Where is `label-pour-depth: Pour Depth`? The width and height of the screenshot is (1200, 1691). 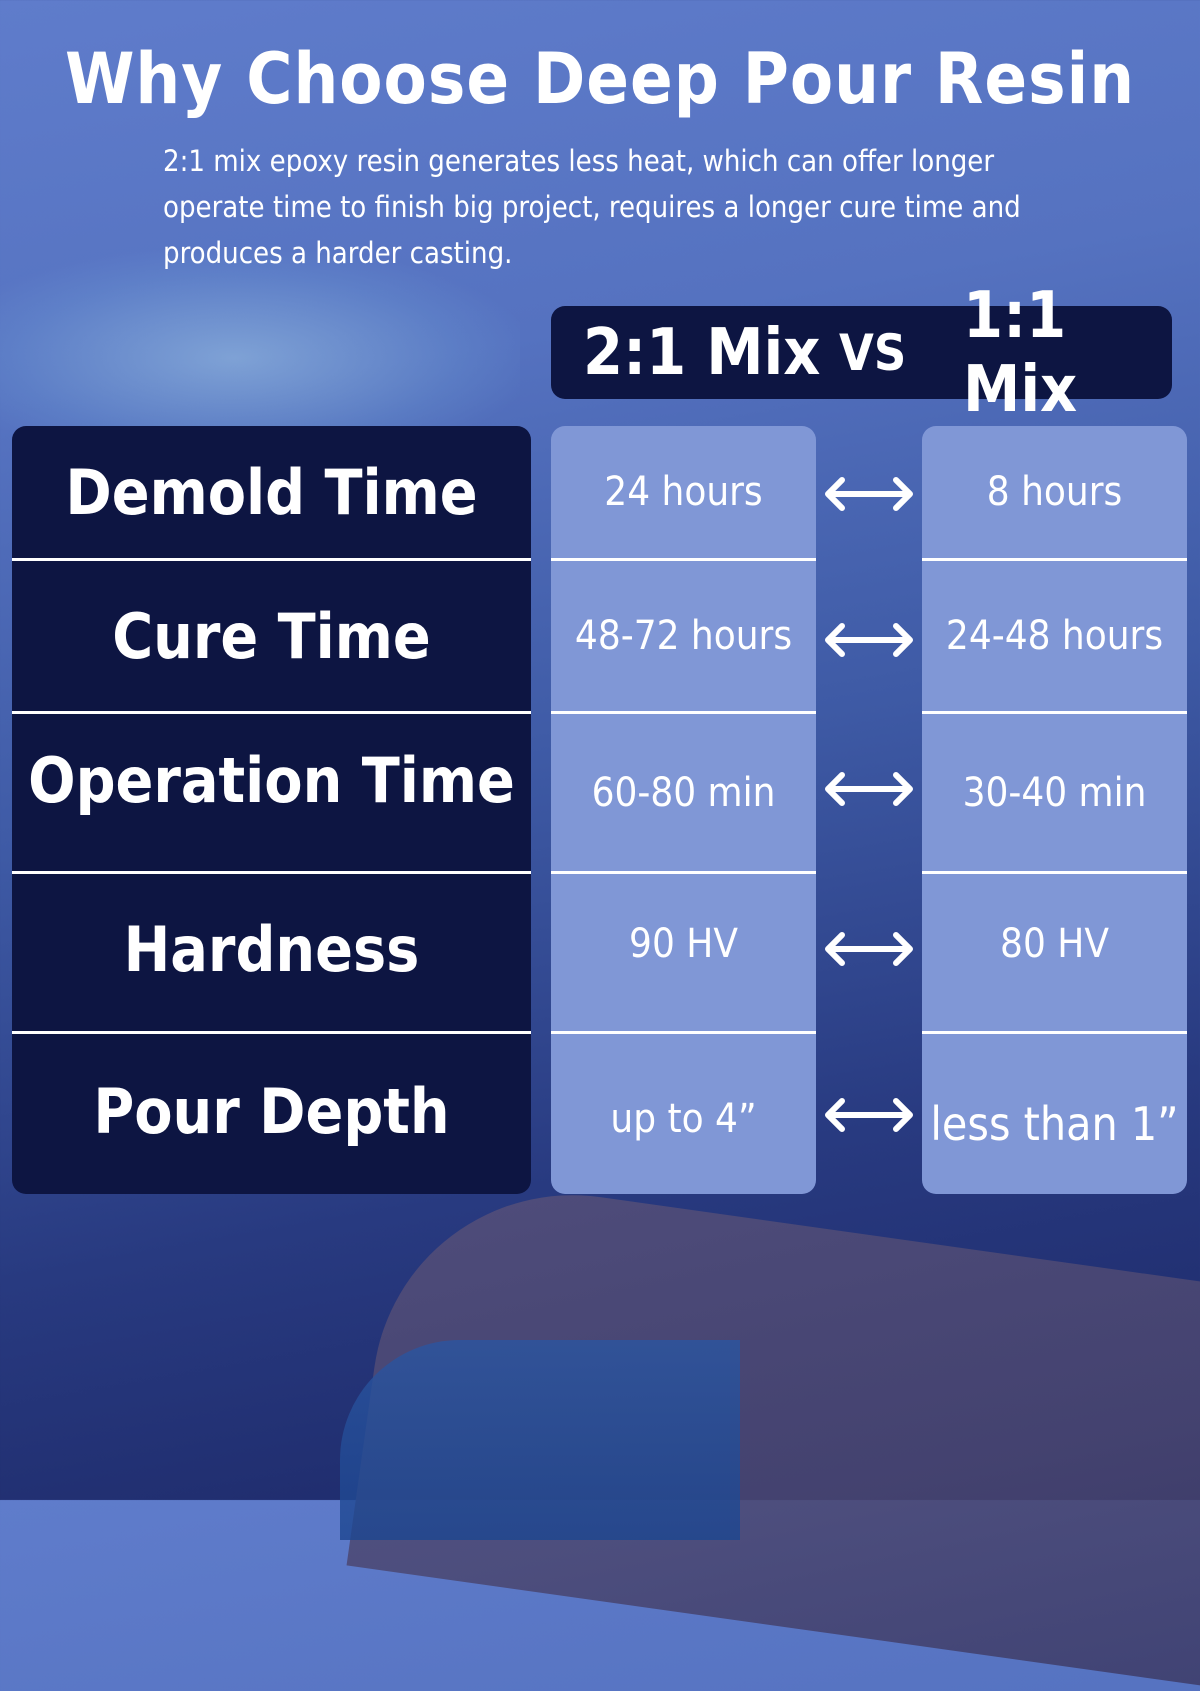 label-pour-depth: Pour Depth is located at coordinates (271, 1111).